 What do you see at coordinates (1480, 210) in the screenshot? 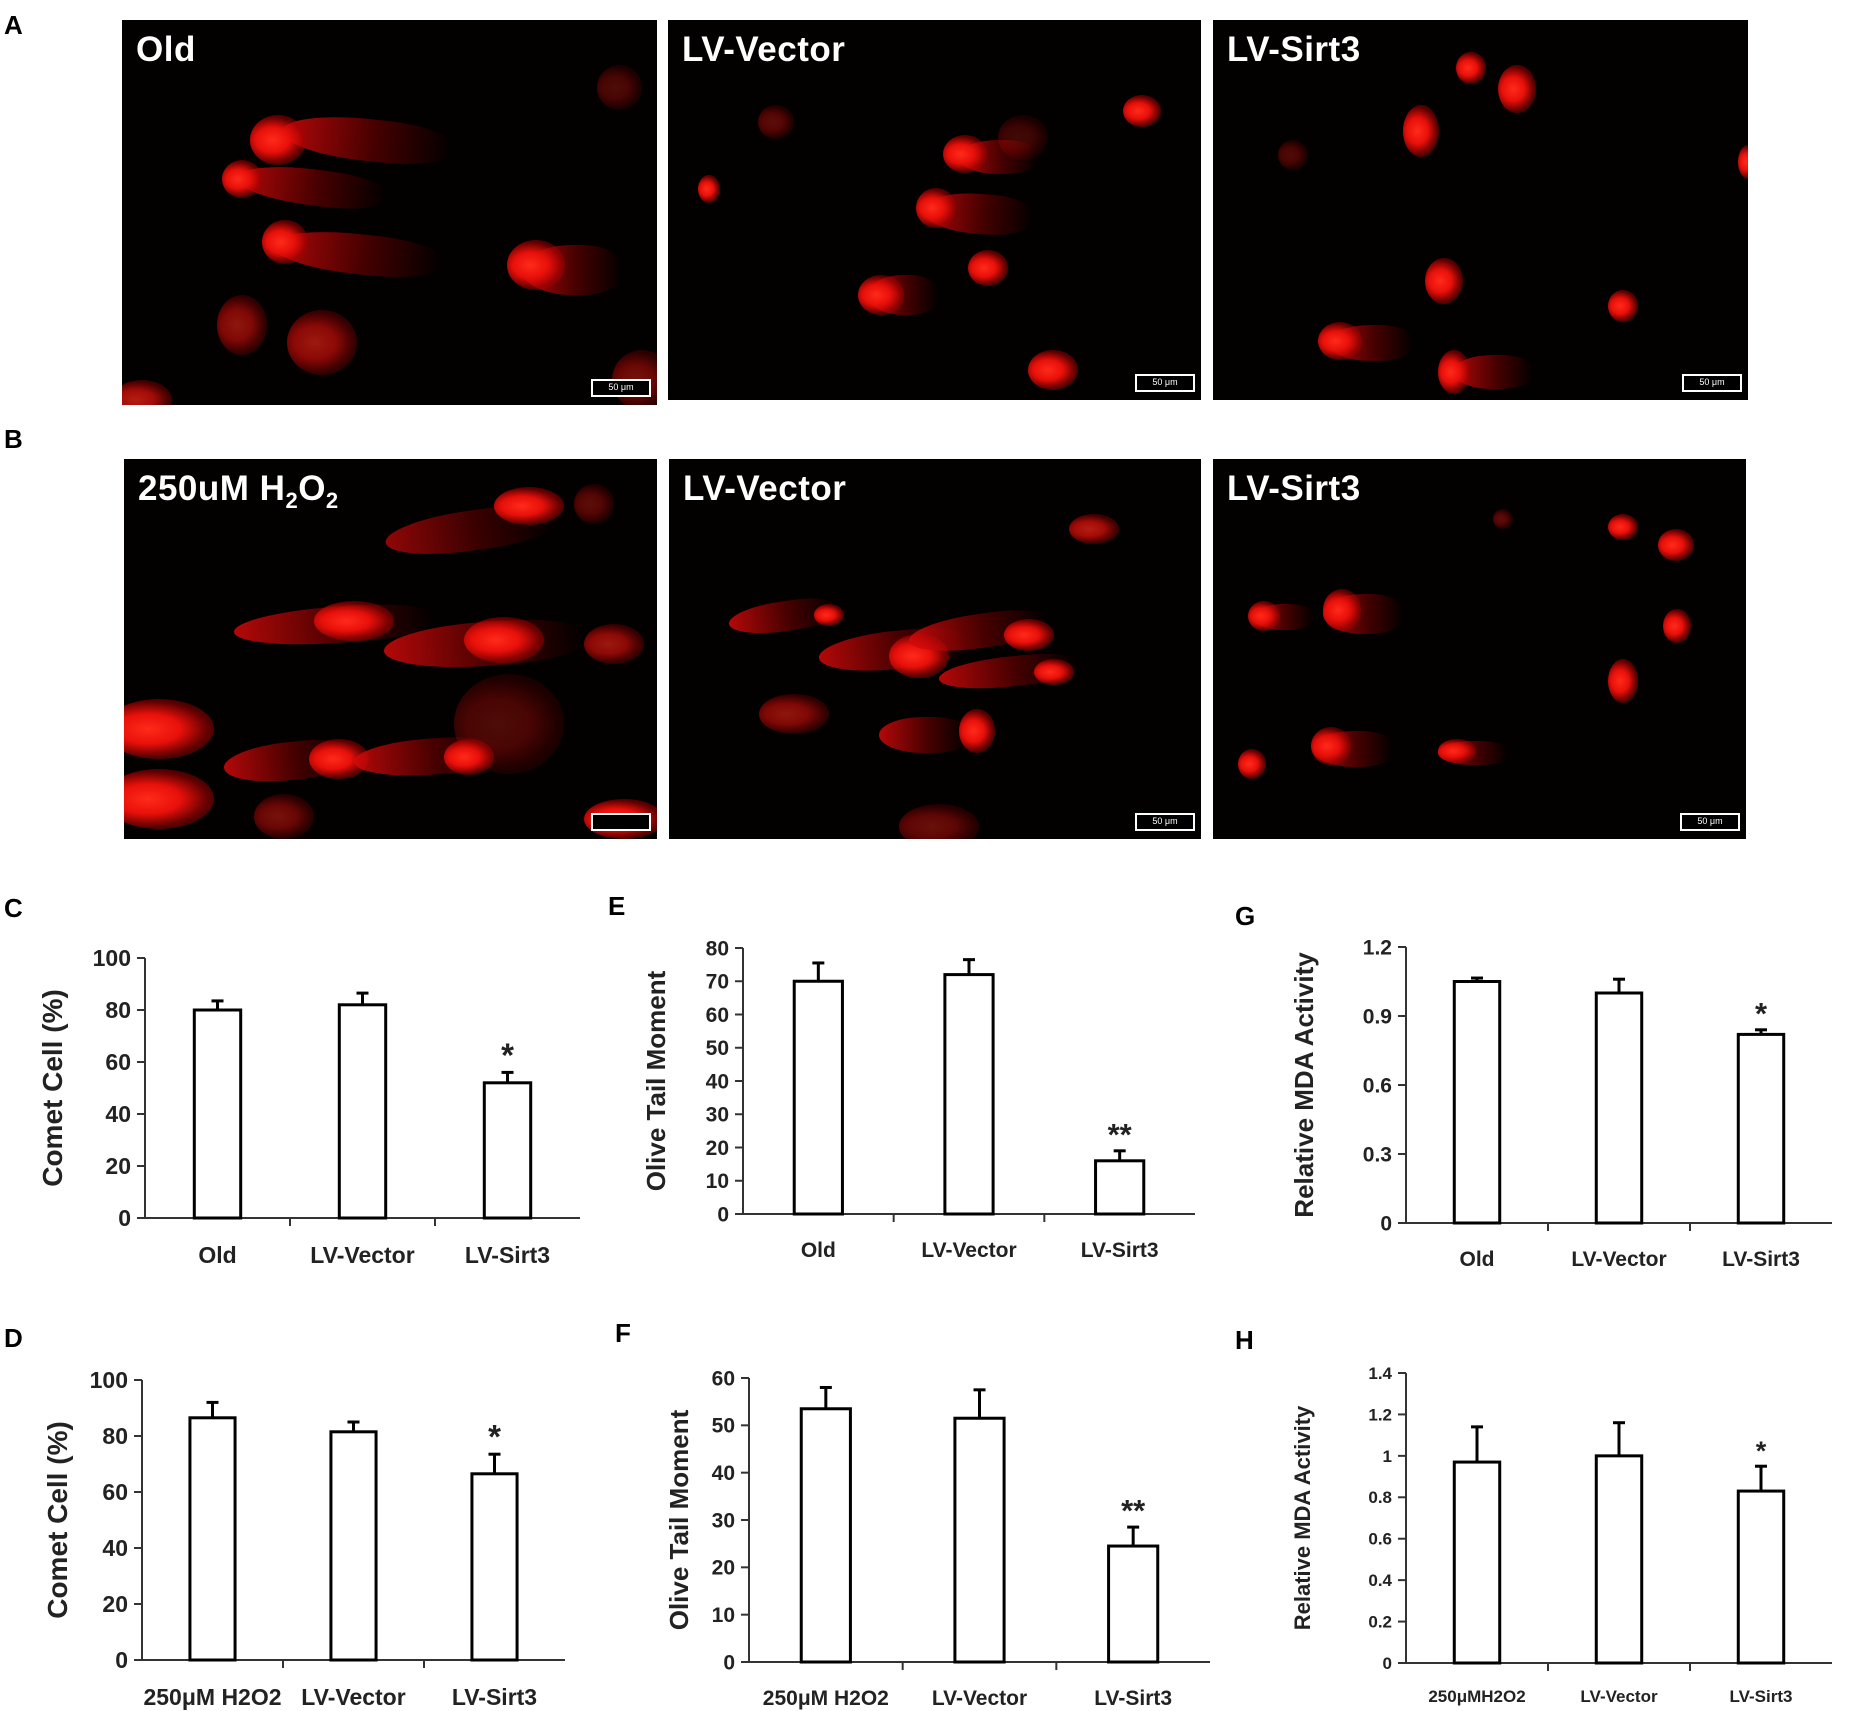
I see `micrograph-a-lv-sirt3: LV-Sirt3 50 μm` at bounding box center [1480, 210].